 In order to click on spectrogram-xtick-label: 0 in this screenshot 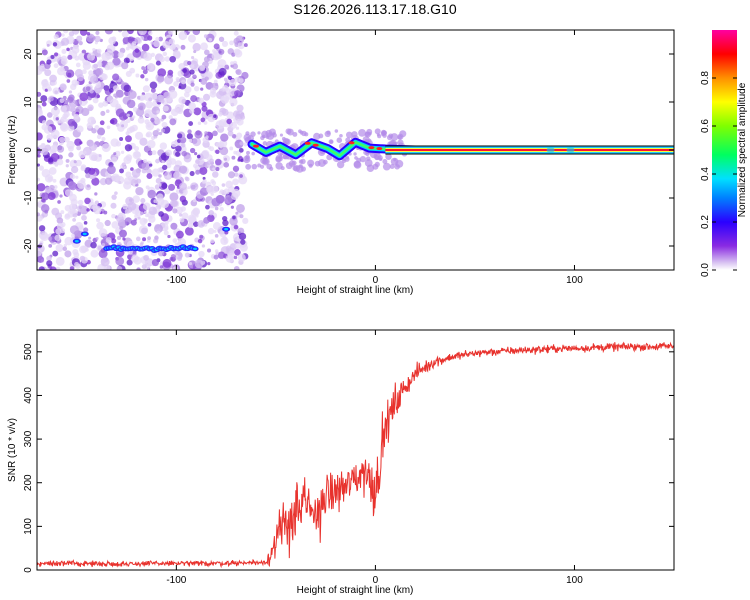, I will do `click(376, 280)`.